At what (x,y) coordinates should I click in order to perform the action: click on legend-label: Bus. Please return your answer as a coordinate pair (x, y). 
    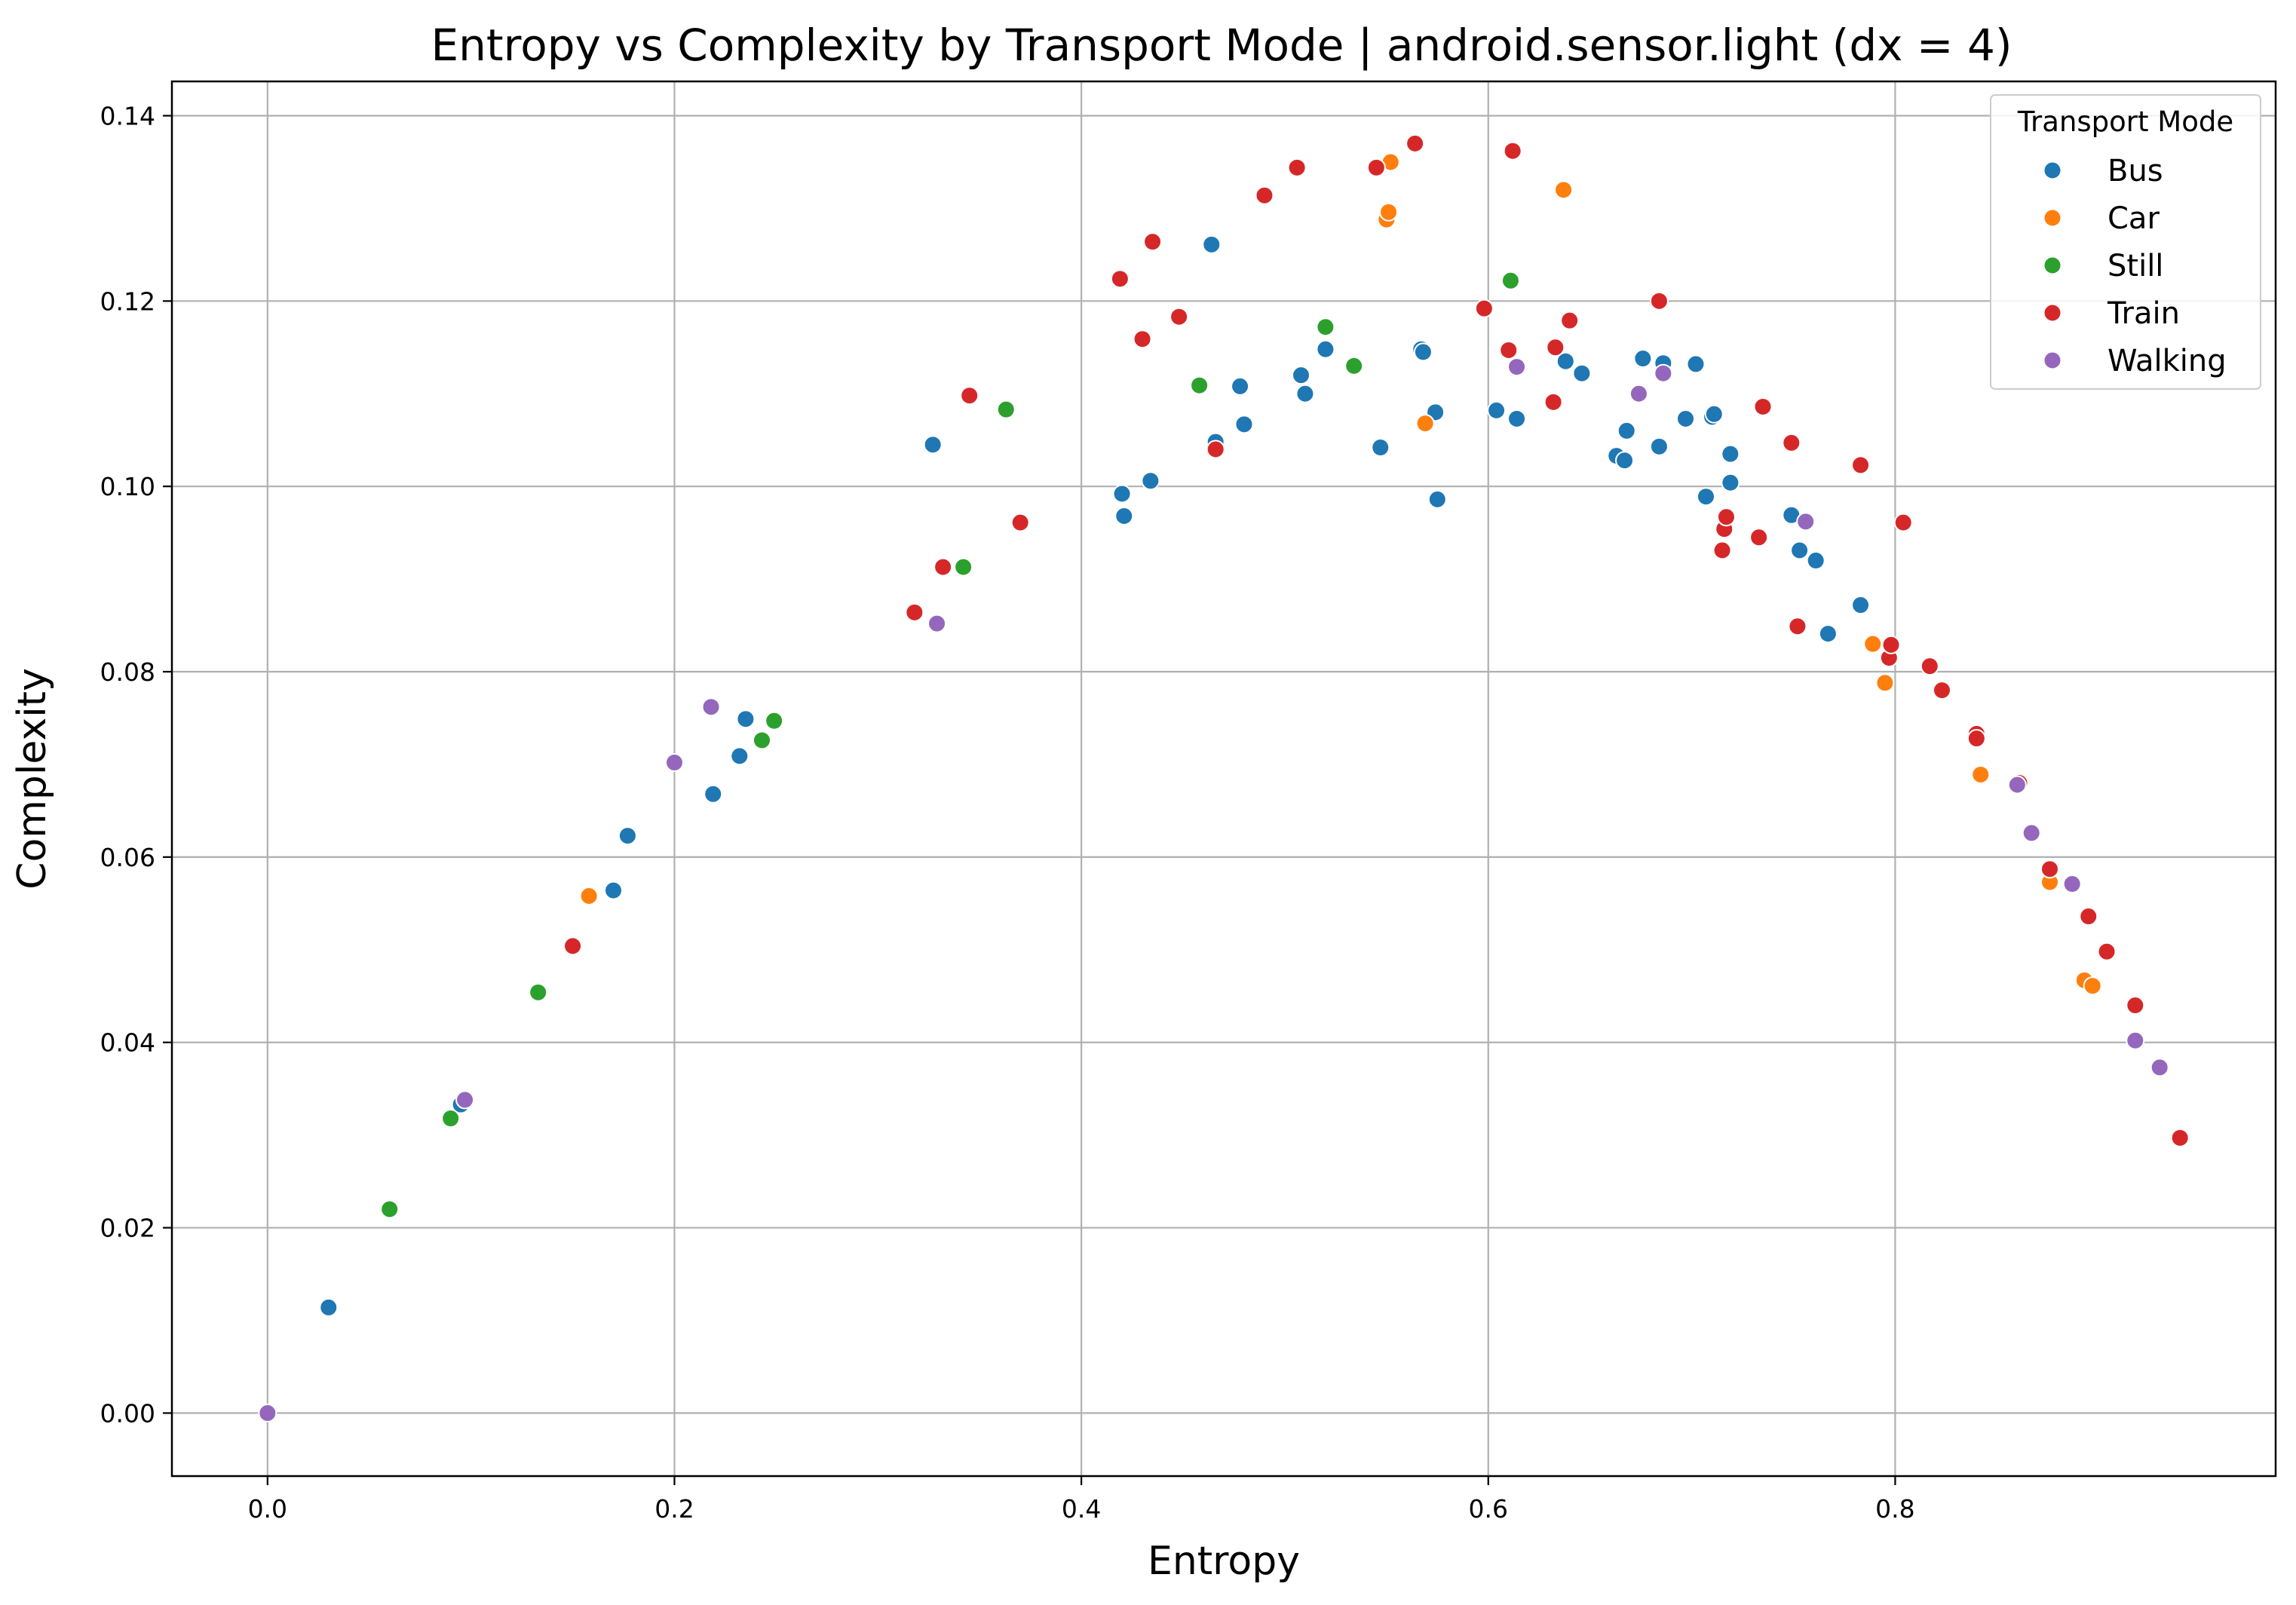
    Looking at the image, I should click on (2135, 171).